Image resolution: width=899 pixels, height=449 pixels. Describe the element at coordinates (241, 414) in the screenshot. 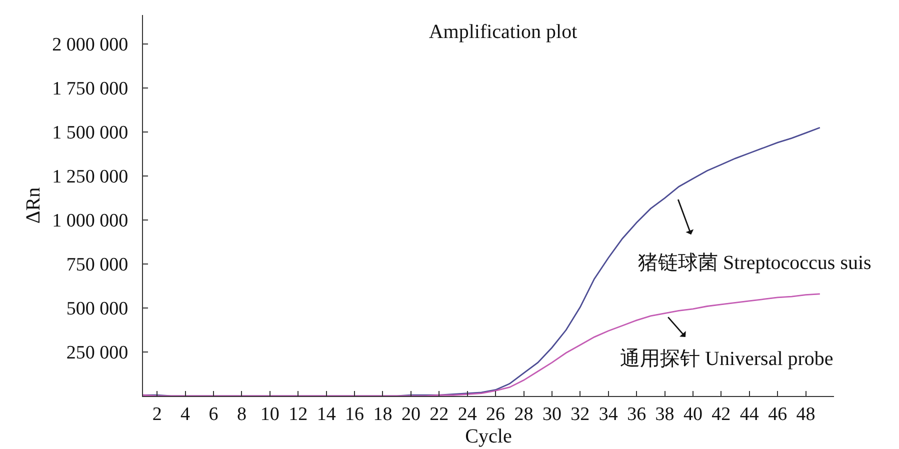

I see `x-tick-label: 8` at that location.